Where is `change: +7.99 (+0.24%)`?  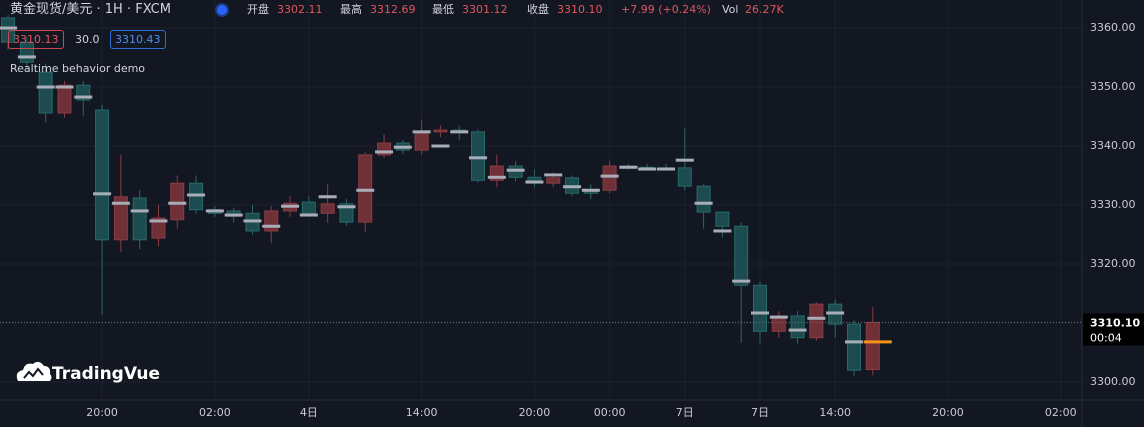 change: +7.99 (+0.24%) is located at coordinates (666, 9).